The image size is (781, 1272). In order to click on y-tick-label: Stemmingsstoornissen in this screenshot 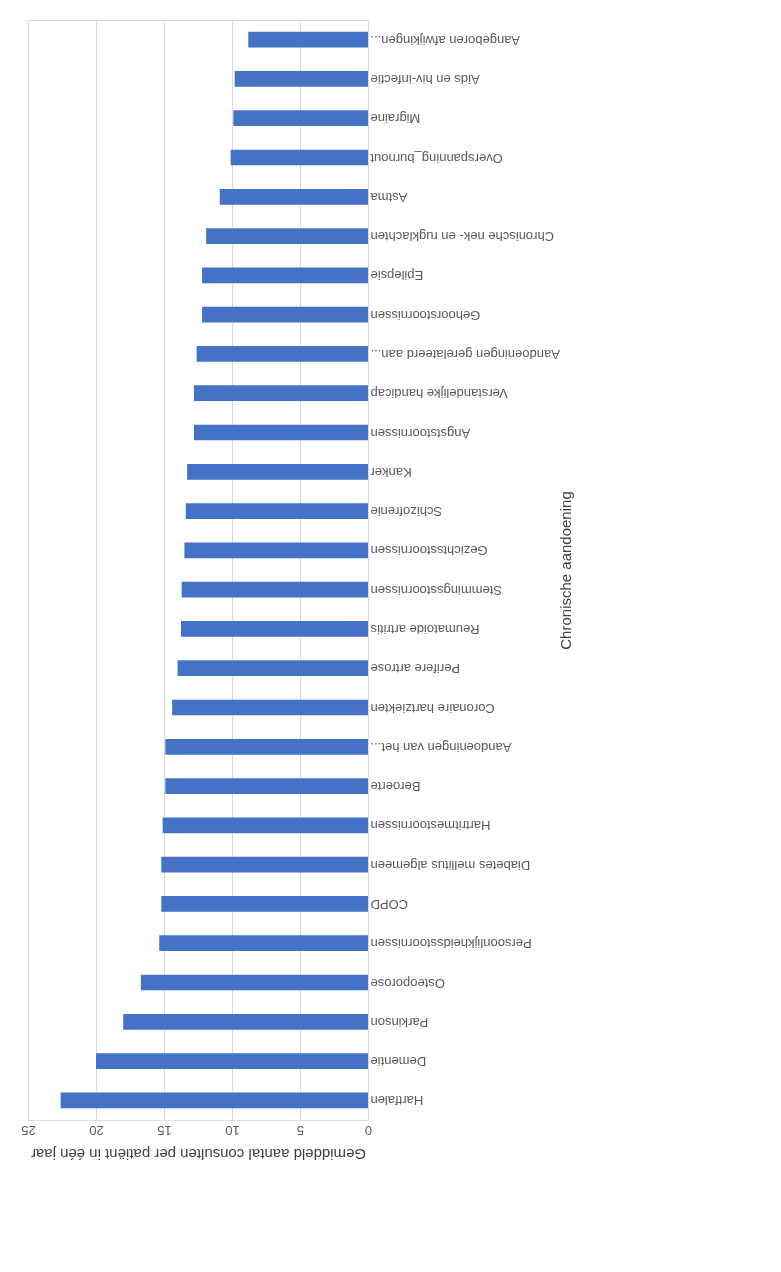, I will do `click(436, 590)`.